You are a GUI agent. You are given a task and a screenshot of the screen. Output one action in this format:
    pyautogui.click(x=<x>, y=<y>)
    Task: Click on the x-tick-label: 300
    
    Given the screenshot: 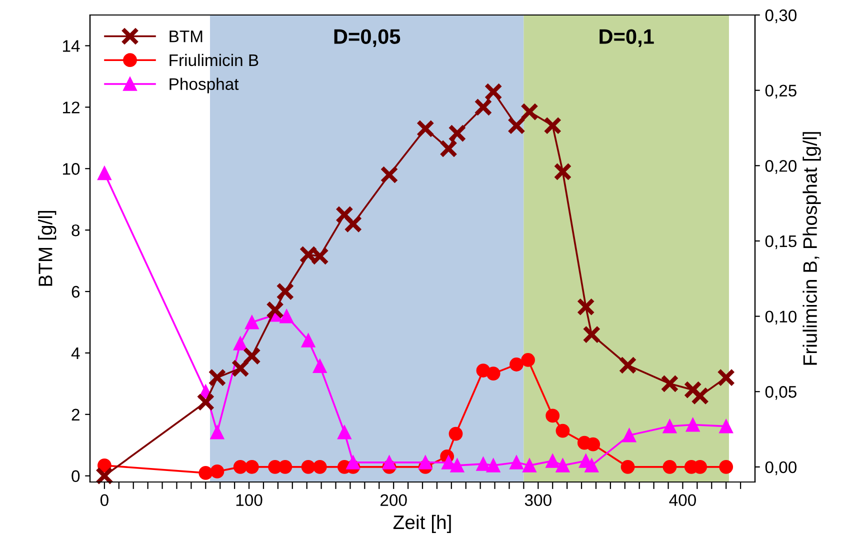 What is the action you would take?
    pyautogui.click(x=538, y=500)
    